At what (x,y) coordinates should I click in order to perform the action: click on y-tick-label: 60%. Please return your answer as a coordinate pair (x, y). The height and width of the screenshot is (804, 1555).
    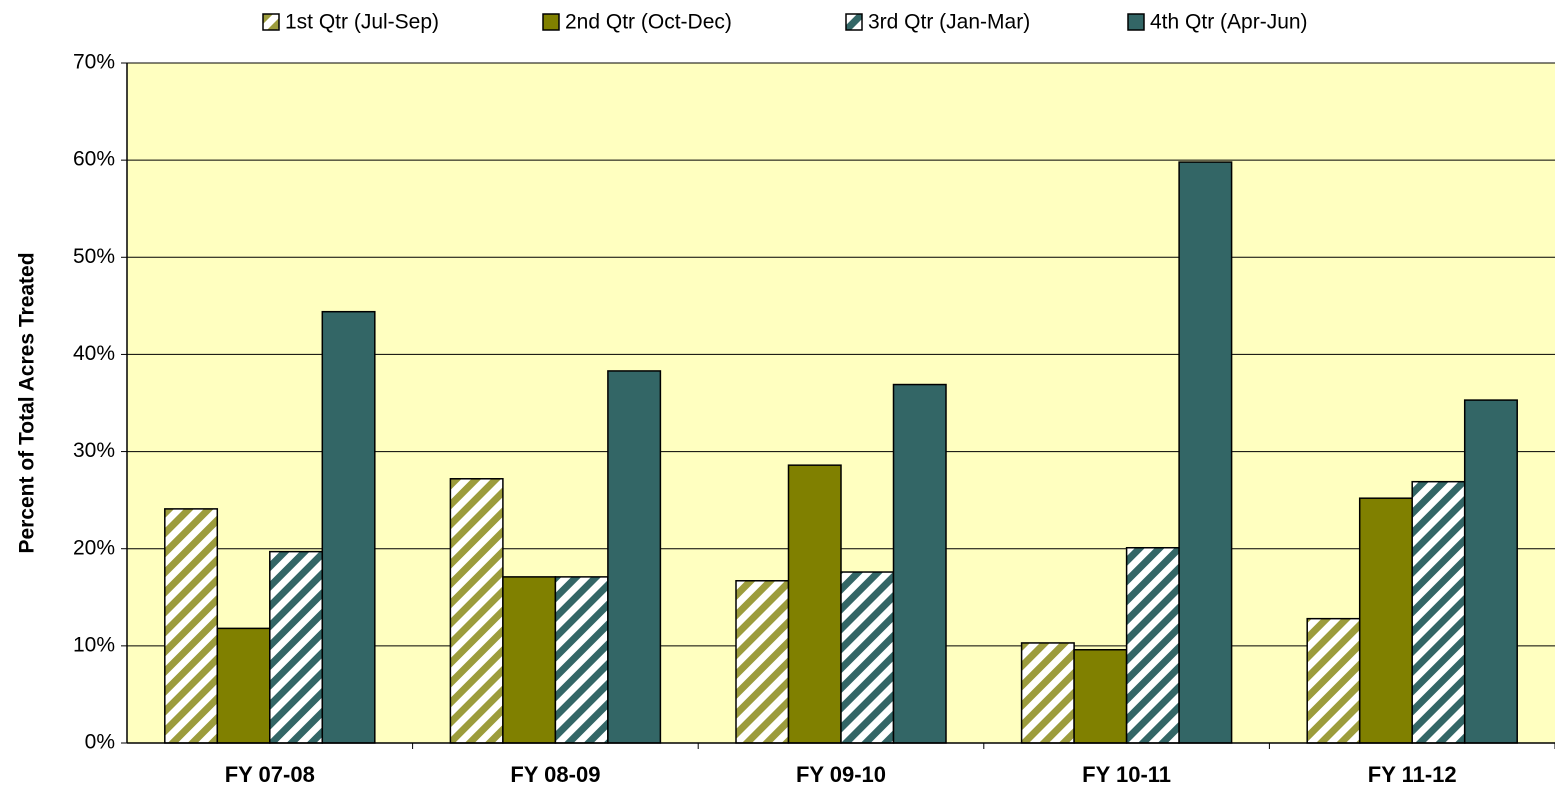
    Looking at the image, I should click on (94, 159).